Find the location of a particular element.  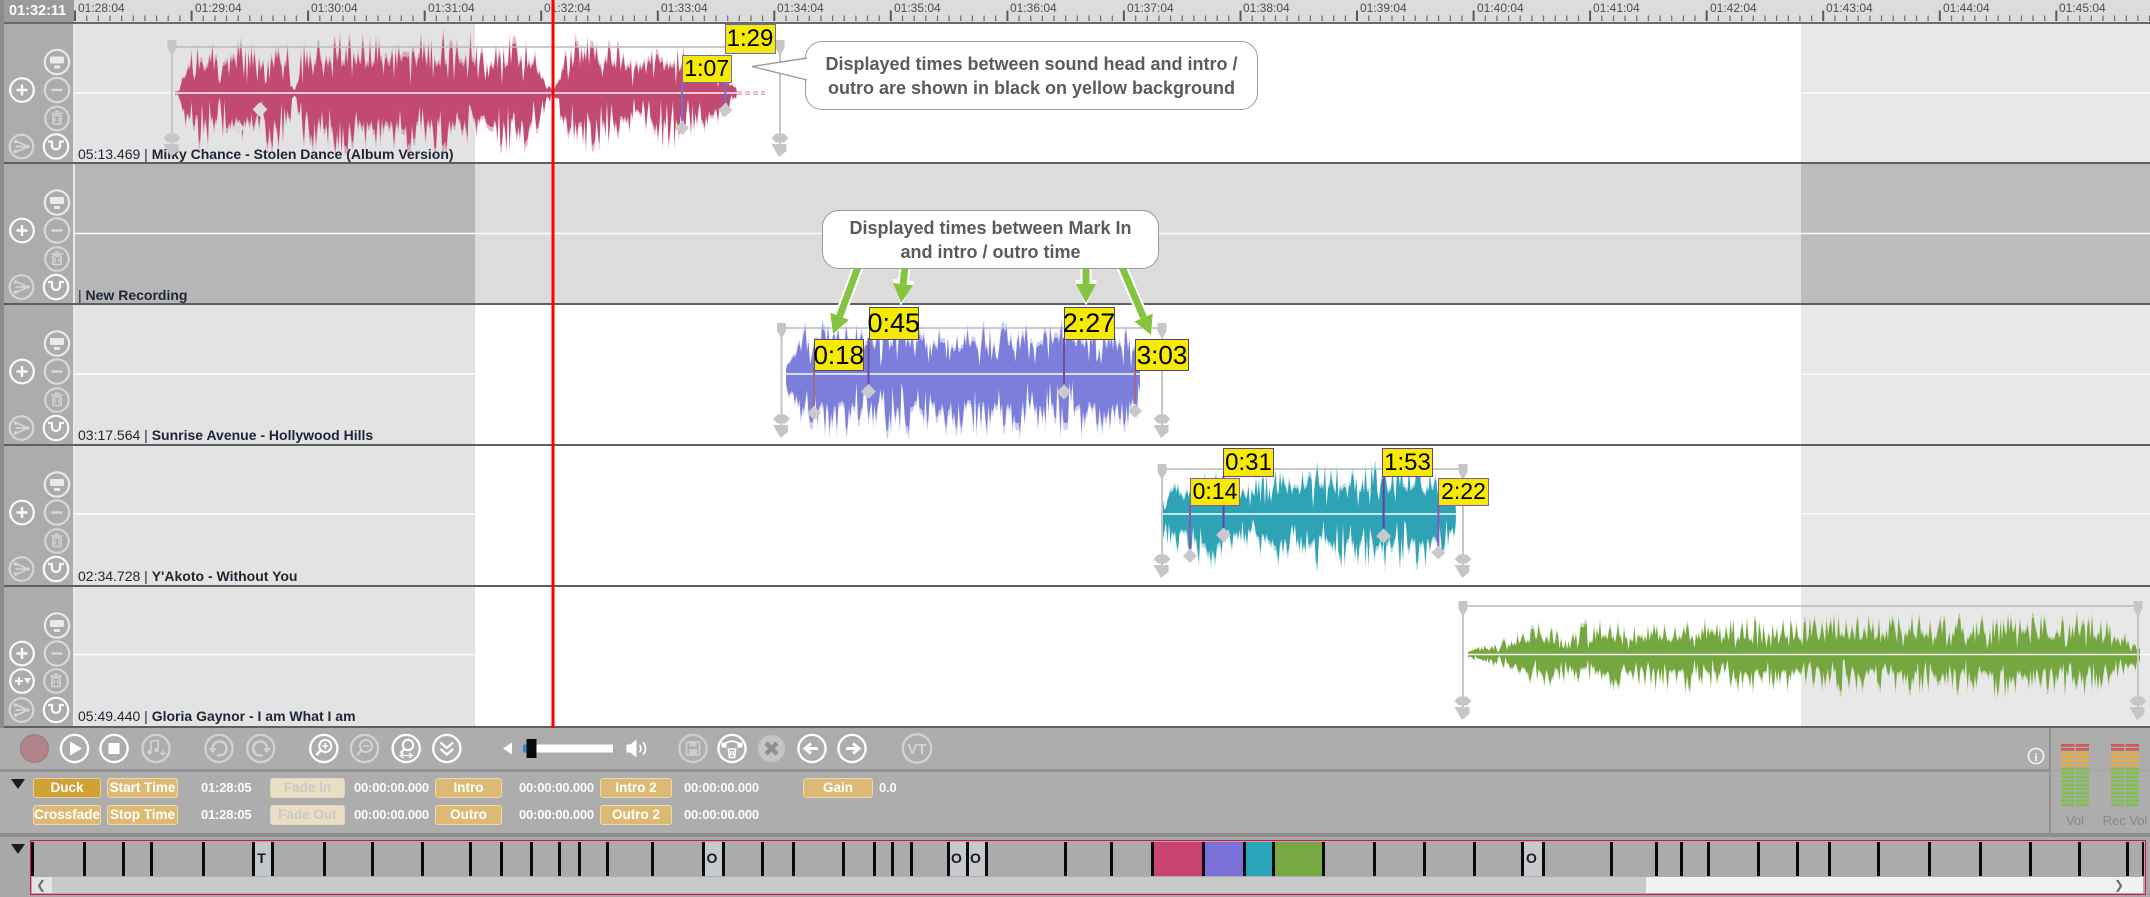

svg-text: VT is located at coordinates (916, 749).